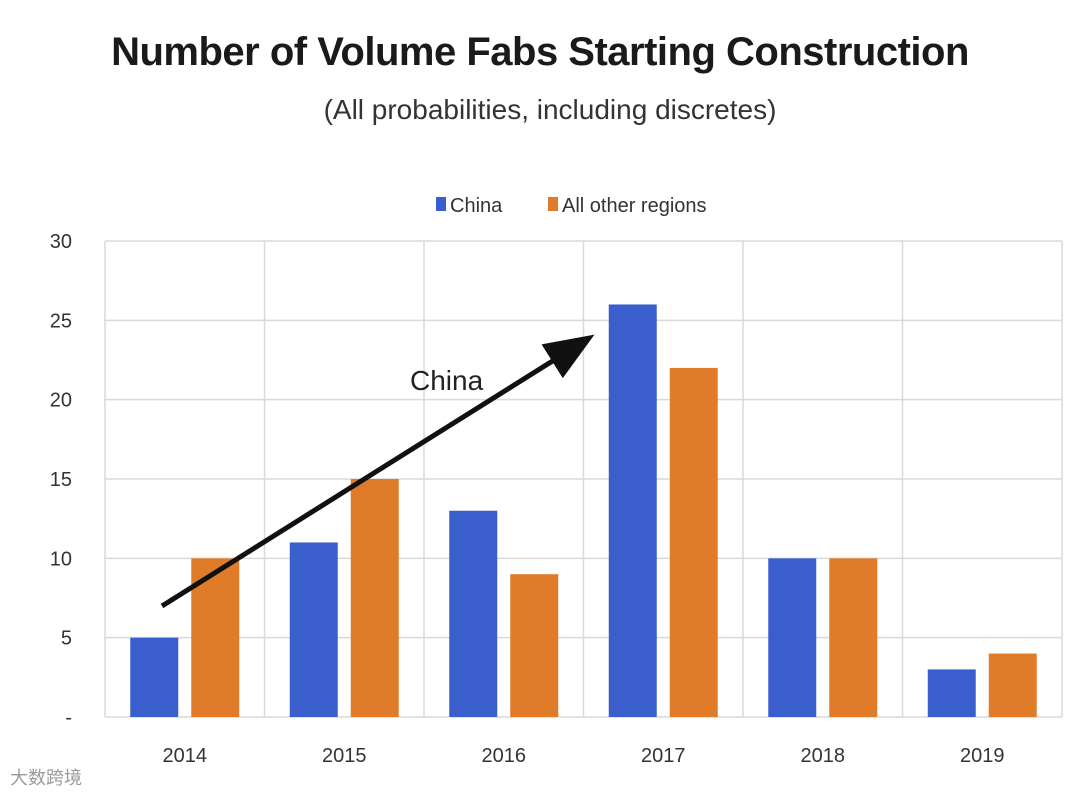 Image resolution: width=1080 pixels, height=797 pixels. I want to click on bar-other-regions-2016, so click(534, 645).